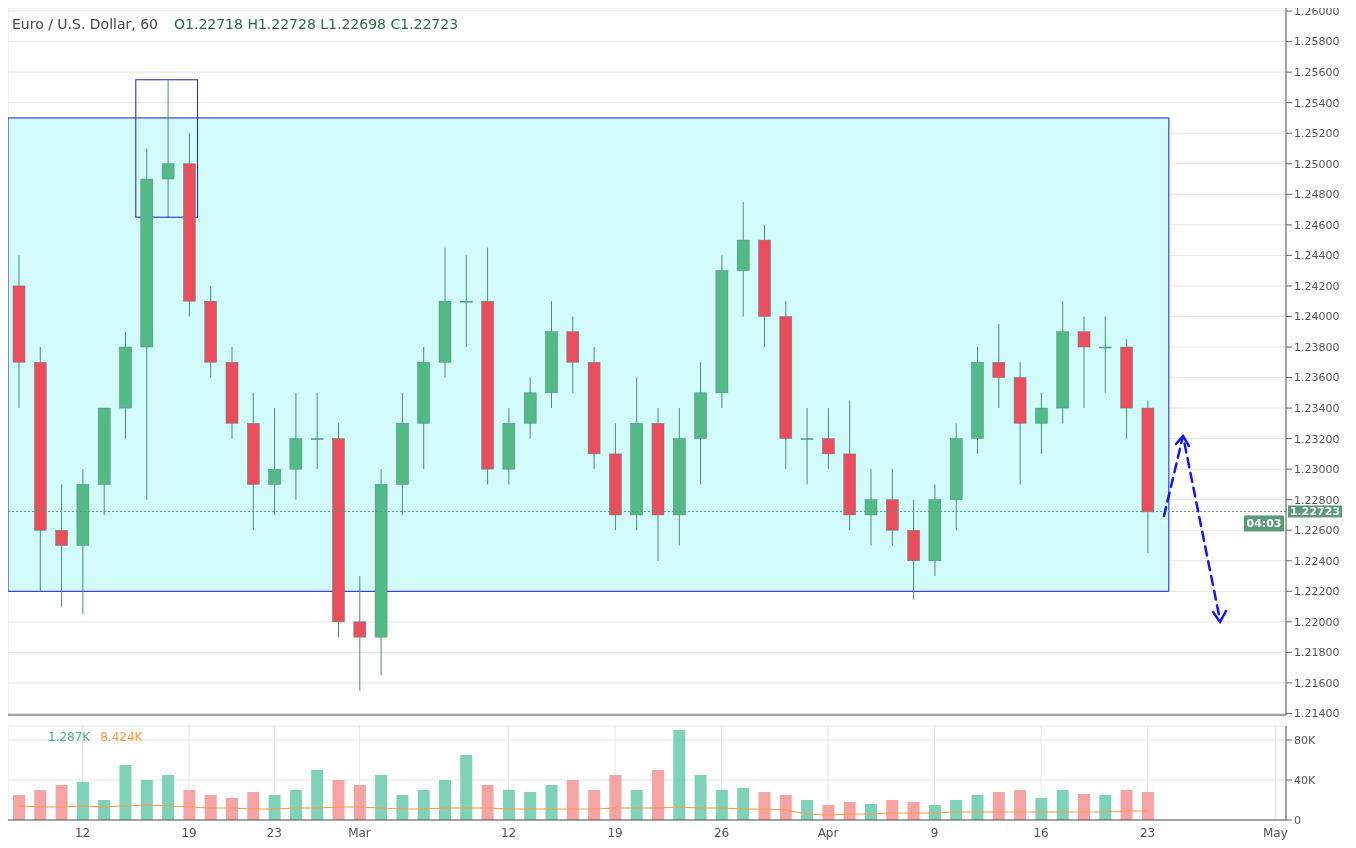 This screenshot has width=1356, height=848. I want to click on annotation: 1.287K, so click(69, 737).